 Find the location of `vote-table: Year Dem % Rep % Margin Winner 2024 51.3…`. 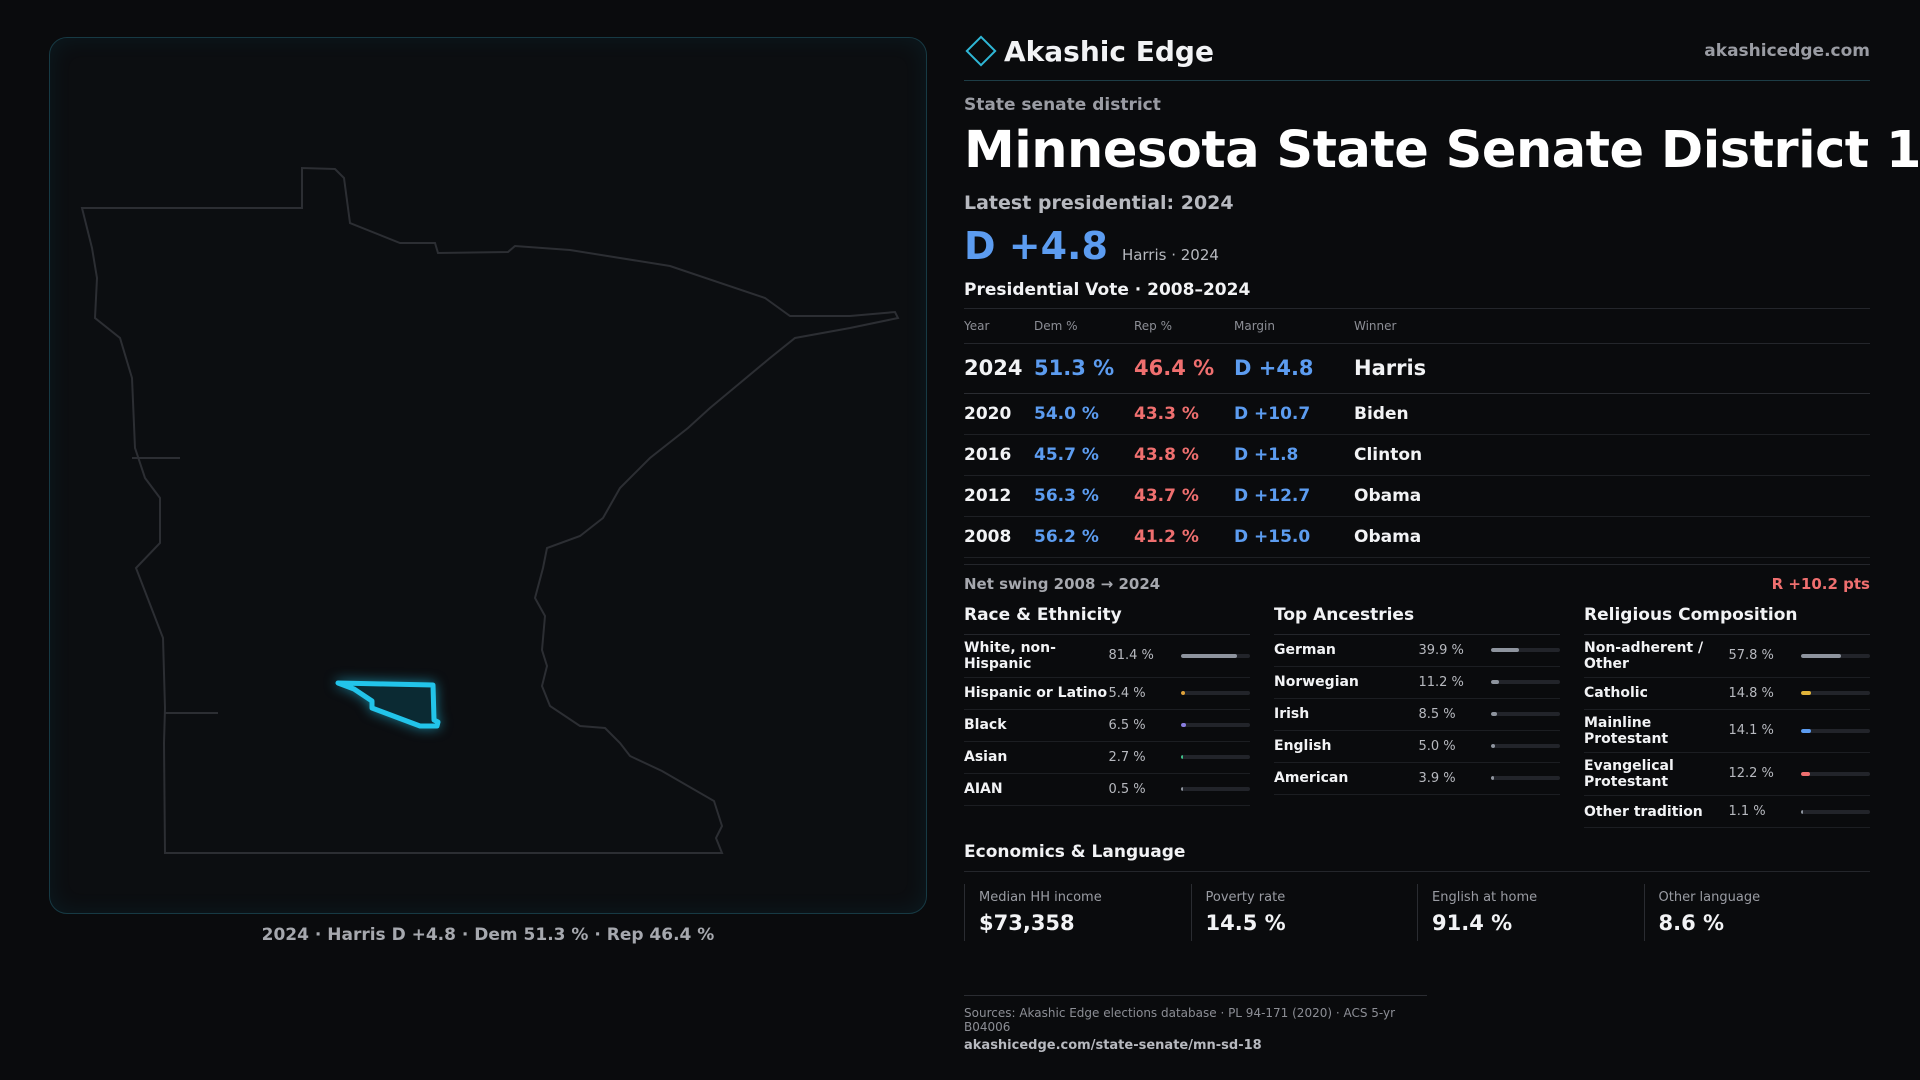

vote-table: Year Dem % Rep % Margin Winner 2024 51.3… is located at coordinates (1417, 433).